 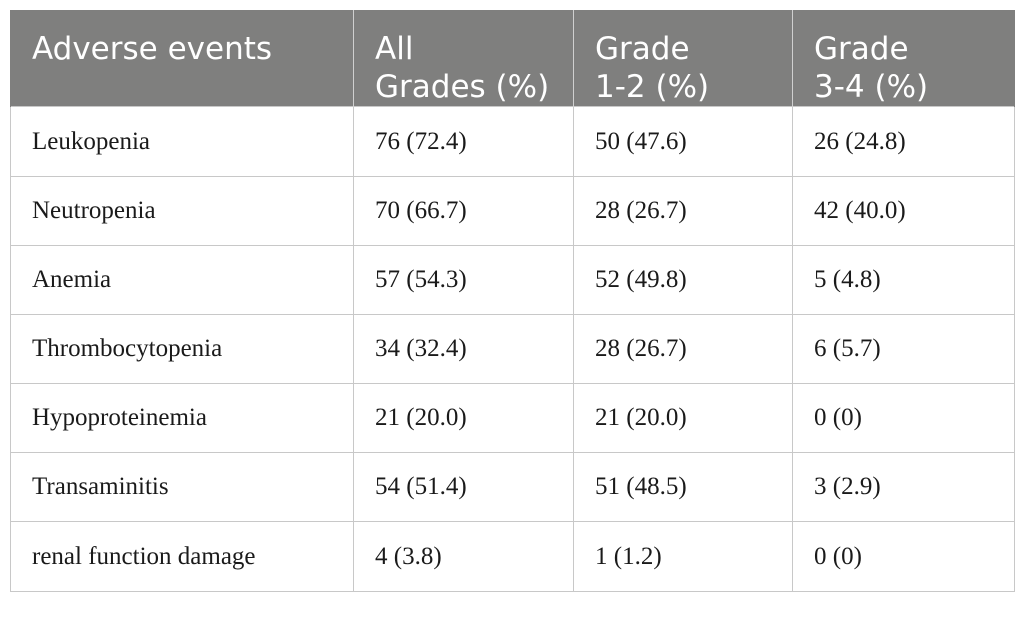 What do you see at coordinates (182, 211) in the screenshot?
I see `cell-adverse-event: Neutropenia` at bounding box center [182, 211].